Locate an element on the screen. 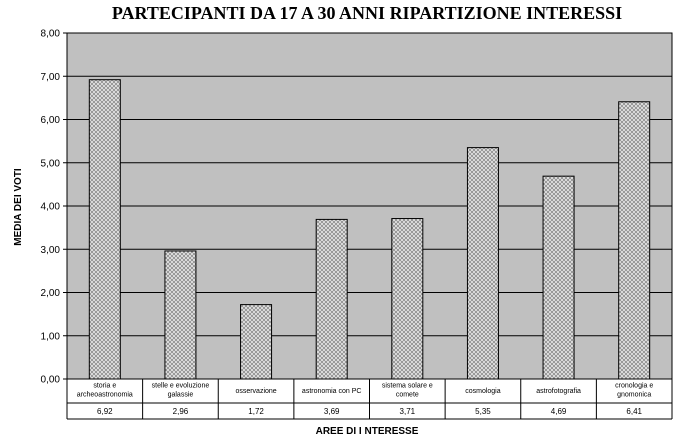  category-label-line: stelle e evoluzione is located at coordinates (181, 386).